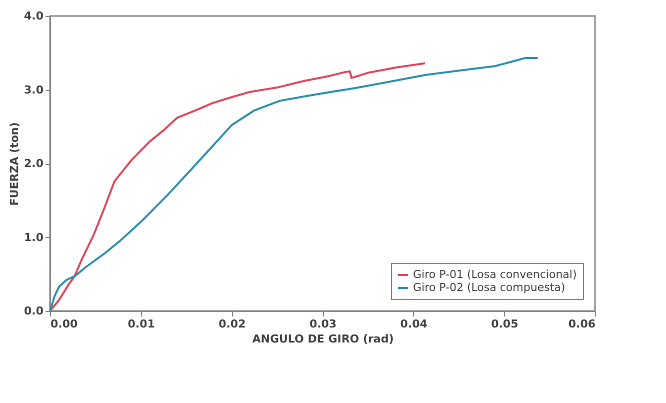 This screenshot has height=403, width=666. What do you see at coordinates (582, 324) in the screenshot?
I see `x-tick-label: 0.06` at bounding box center [582, 324].